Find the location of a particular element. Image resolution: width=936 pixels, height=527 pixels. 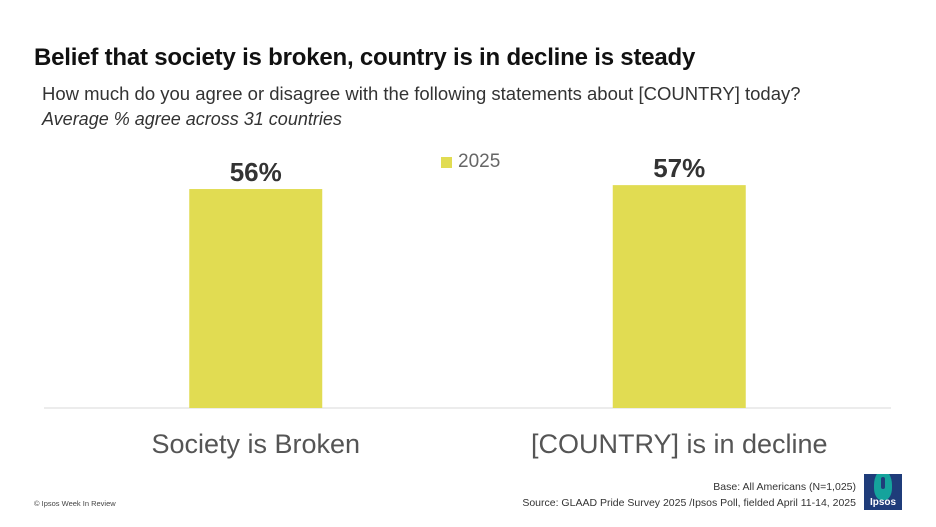

chart-subtitle-italic: Average % agree across 31 countries is located at coordinates (192, 119).